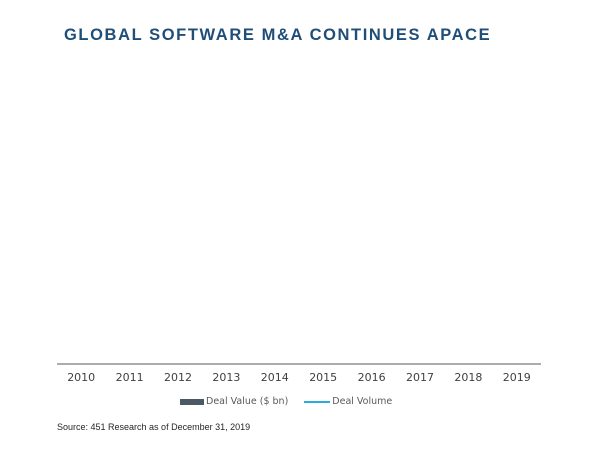 The height and width of the screenshot is (450, 600). I want to click on x-tick-labels: 2010 2011 2012 2013 2014 2015 2016 2017 2018 2019, so click(299, 377).